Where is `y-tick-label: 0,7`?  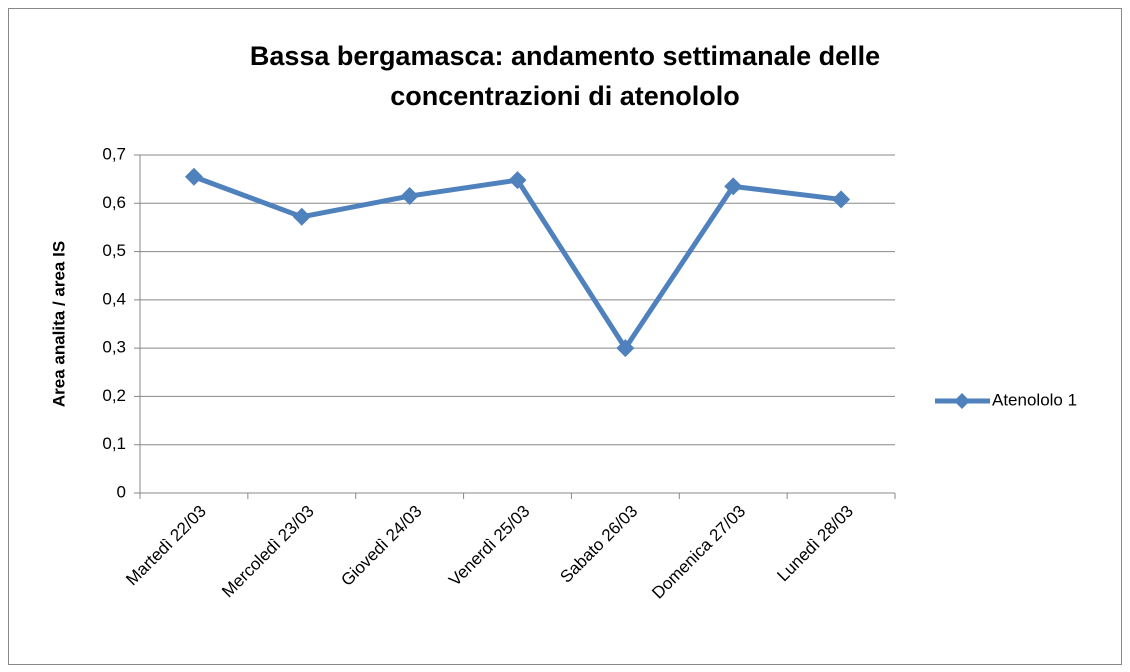 y-tick-label: 0,7 is located at coordinates (114, 153).